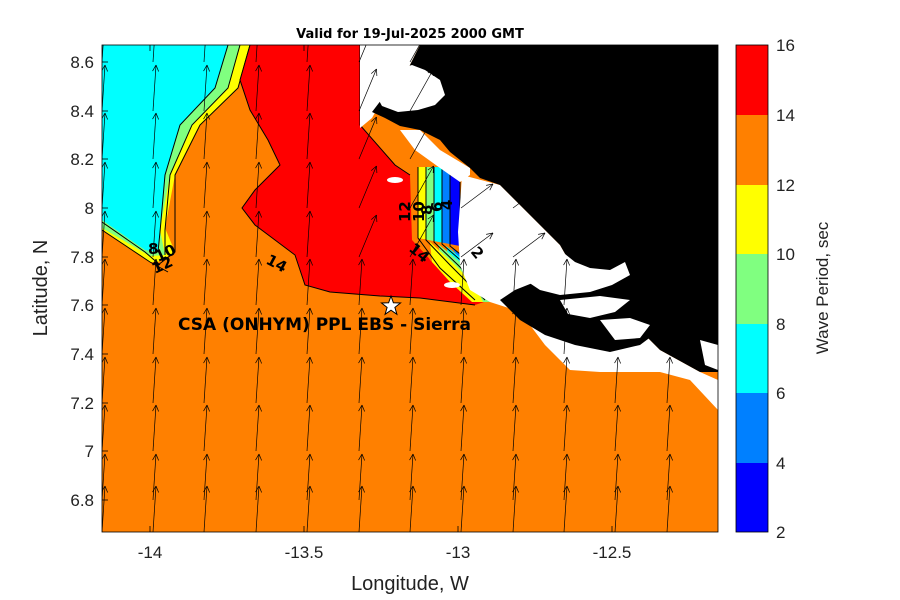  Describe the element at coordinates (437, 207) in the screenshot. I see `contour-label: 6` at that location.